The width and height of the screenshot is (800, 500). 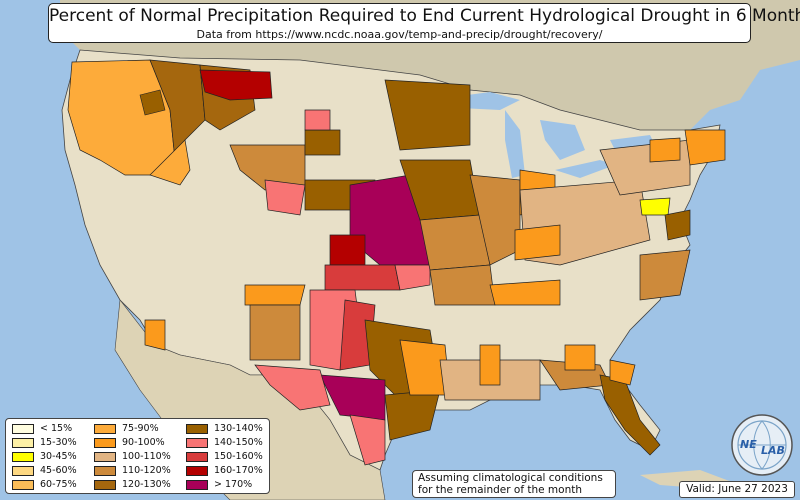 I want to click on region-texas-southwest-pink, so click(x=292, y=387).